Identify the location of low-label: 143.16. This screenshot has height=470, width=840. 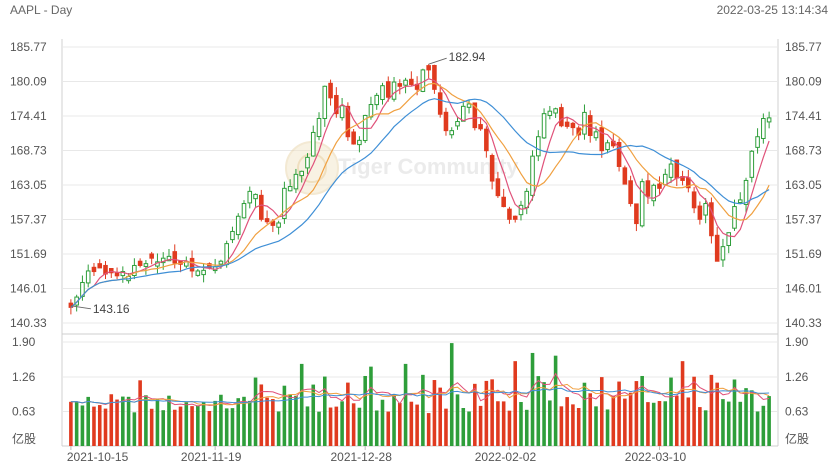
(111, 309).